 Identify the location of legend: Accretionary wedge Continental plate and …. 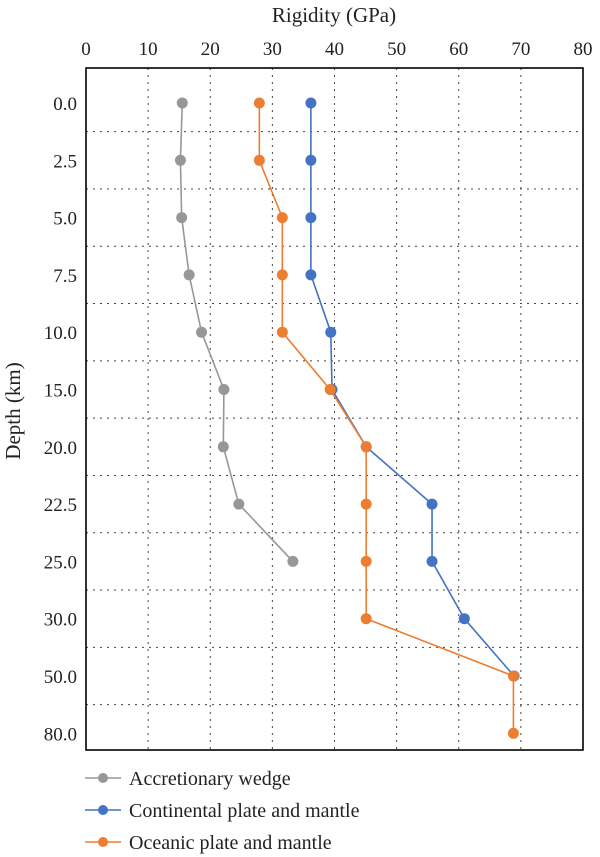
(222, 811).